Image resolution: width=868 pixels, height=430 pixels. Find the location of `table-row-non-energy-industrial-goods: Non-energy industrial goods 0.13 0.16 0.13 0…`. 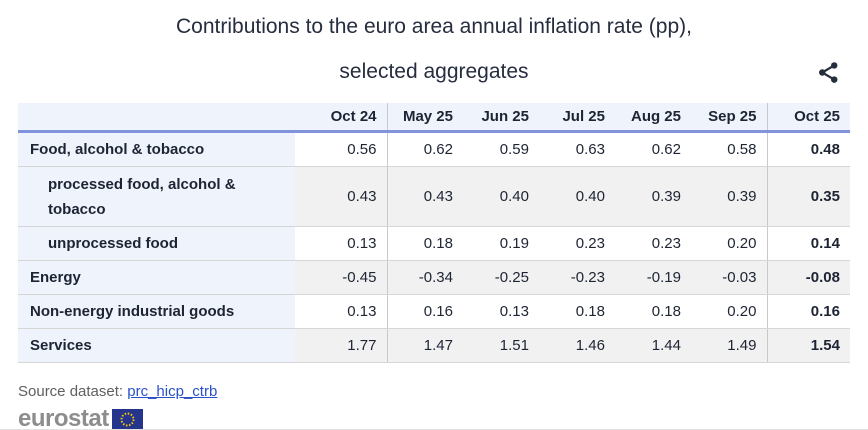

table-row-non-energy-industrial-goods: Non-energy industrial goods 0.13 0.16 0.13 0… is located at coordinates (434, 311).